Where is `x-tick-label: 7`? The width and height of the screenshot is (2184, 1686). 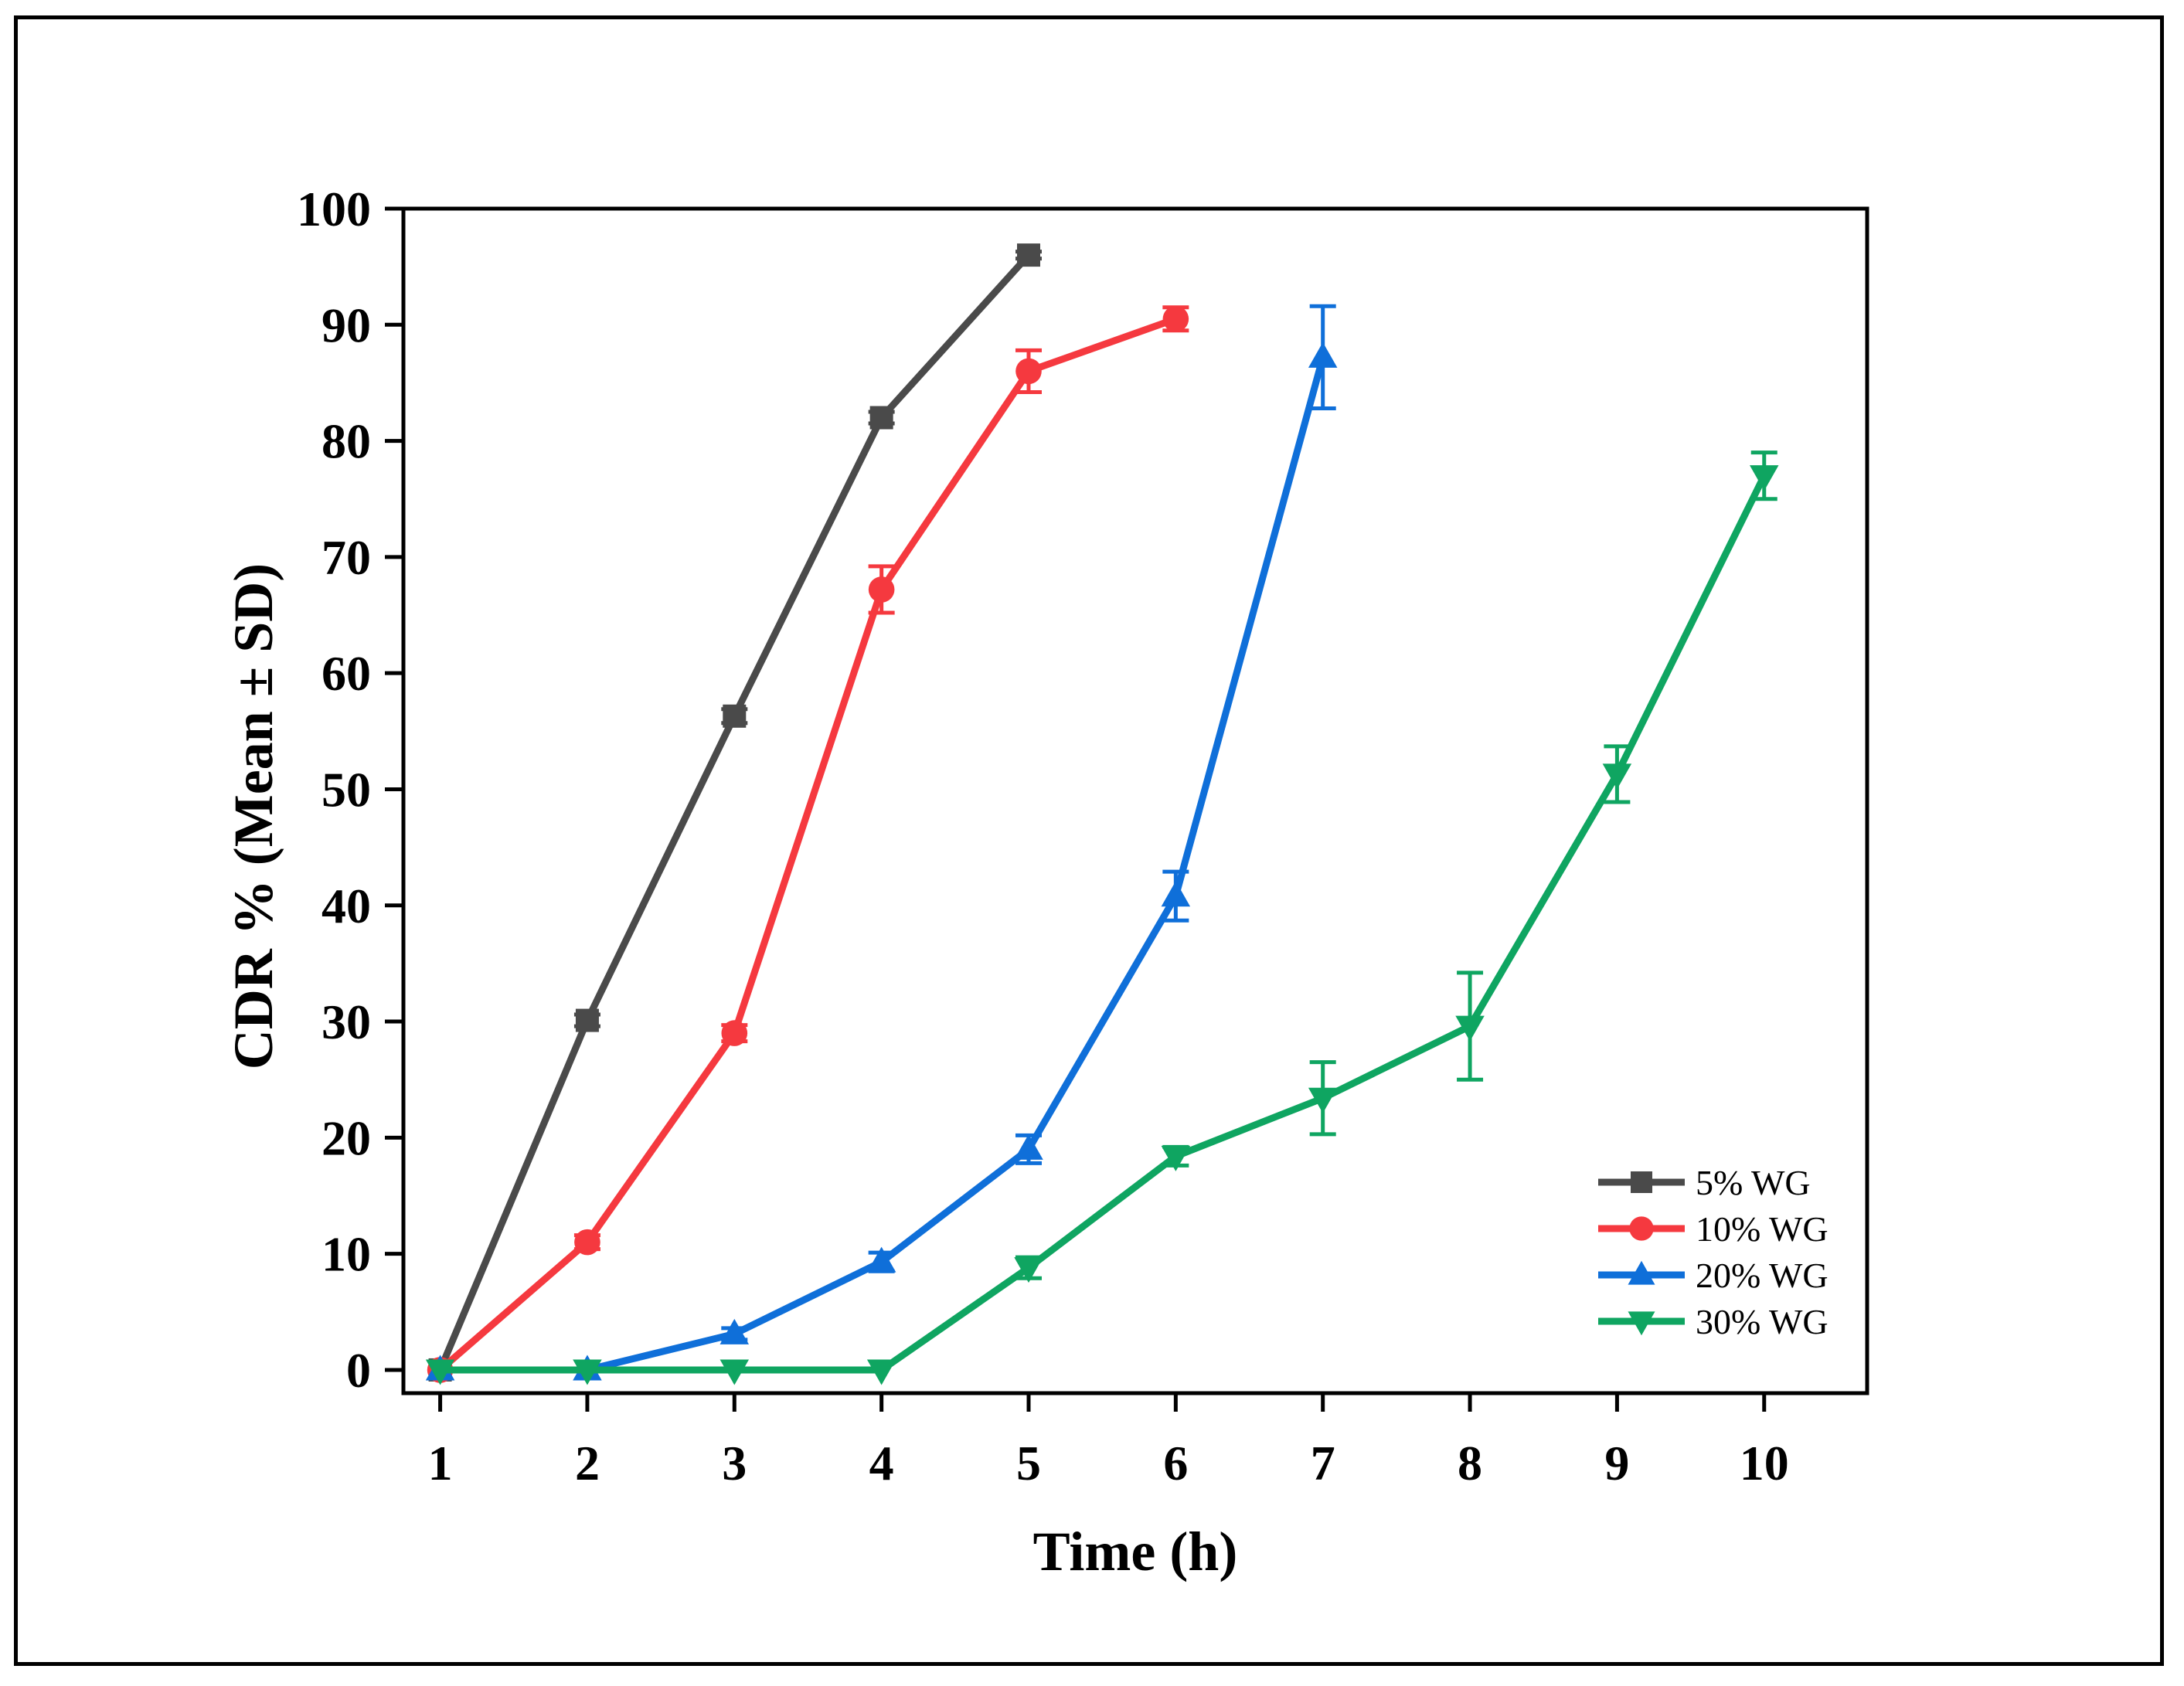
x-tick-label: 7 is located at coordinates (1323, 1463).